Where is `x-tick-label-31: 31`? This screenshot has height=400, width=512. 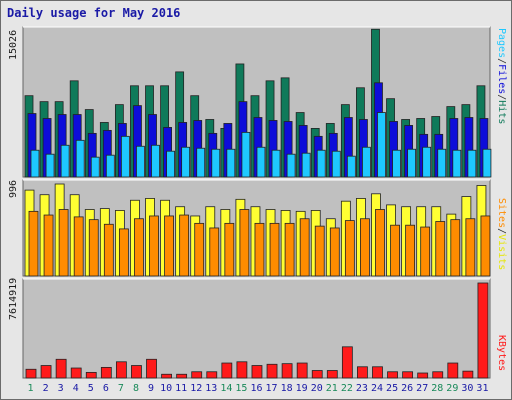 x-tick-label-31: 31 is located at coordinates (482, 388).